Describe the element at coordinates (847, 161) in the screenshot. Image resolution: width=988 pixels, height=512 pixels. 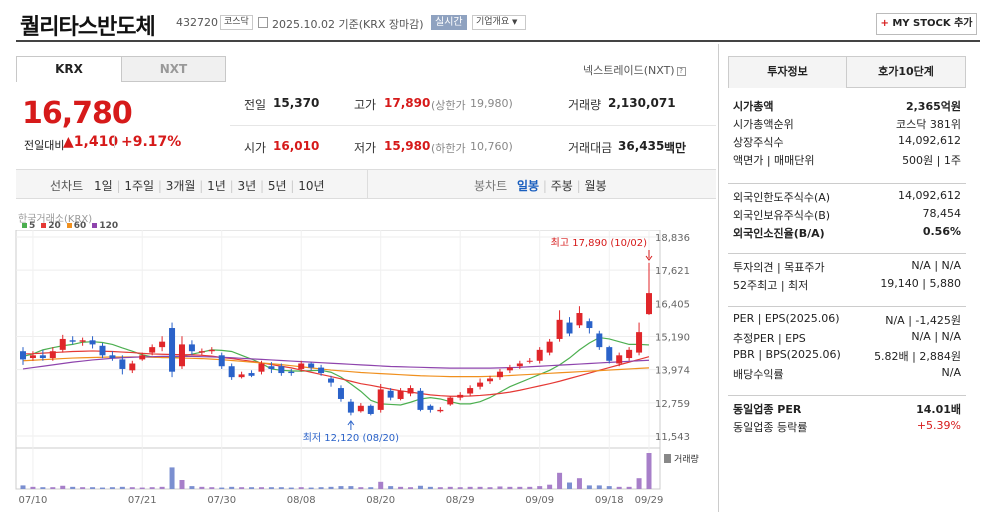
I see `info-row: 액면가 | 매매단위 500원 | 1주` at that location.